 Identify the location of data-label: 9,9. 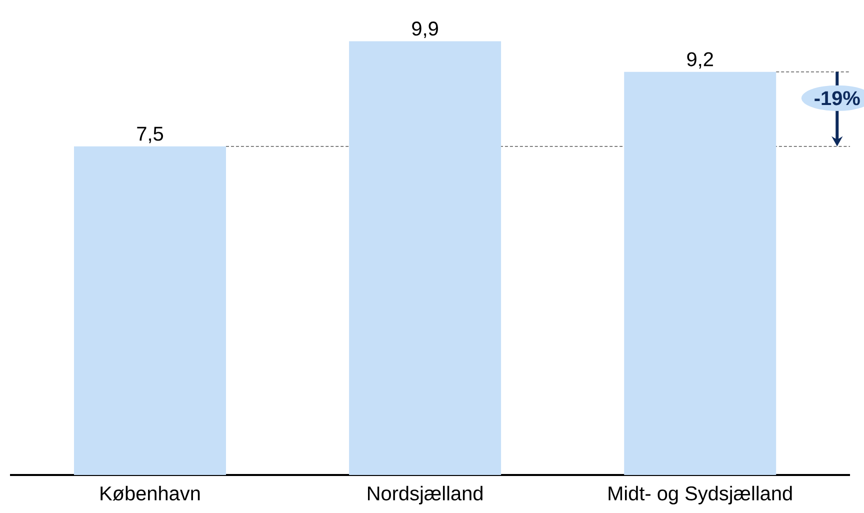
(425, 30).